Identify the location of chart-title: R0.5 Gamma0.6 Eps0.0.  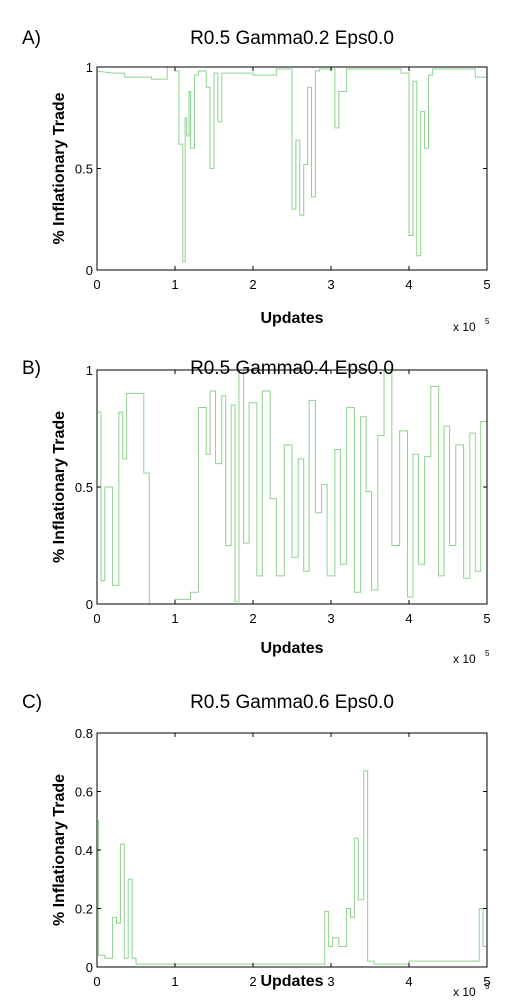
(292, 702).